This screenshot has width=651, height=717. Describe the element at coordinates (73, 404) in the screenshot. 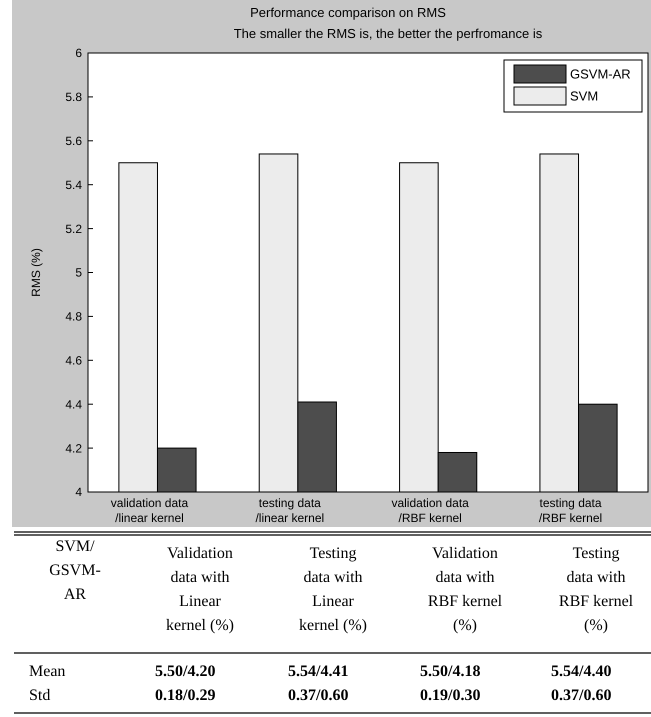

I see `y-tick-label: 4.4` at that location.